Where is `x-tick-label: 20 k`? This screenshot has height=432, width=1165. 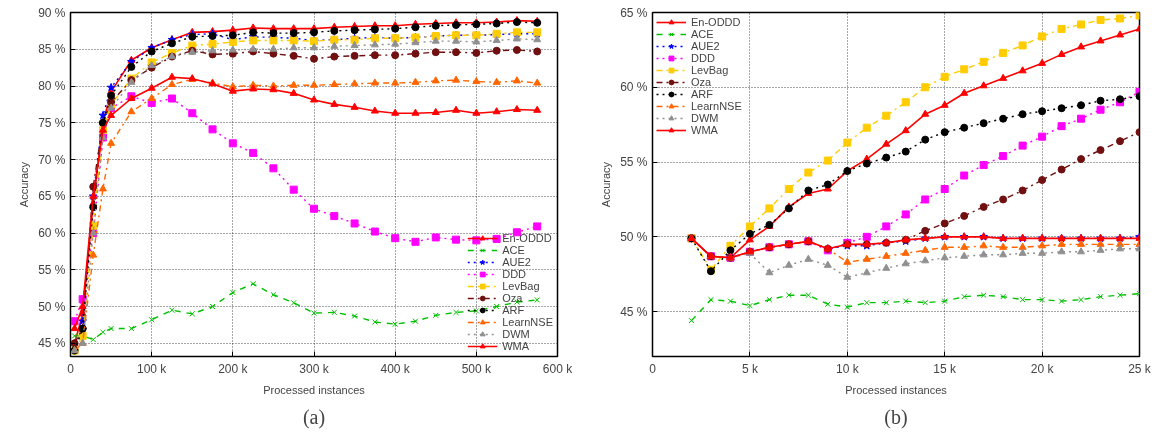
x-tick-label: 20 k is located at coordinates (1042, 368).